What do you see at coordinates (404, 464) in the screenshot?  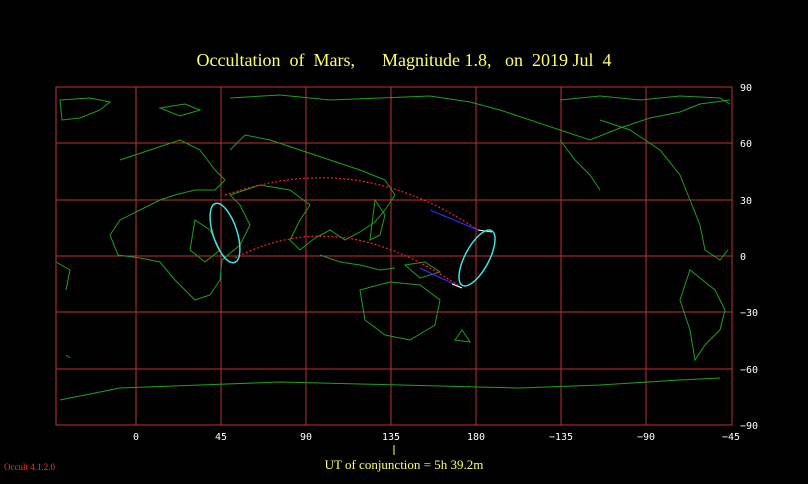 I see `conjunction-label: UT of conjunction = 5h 39.2m` at bounding box center [404, 464].